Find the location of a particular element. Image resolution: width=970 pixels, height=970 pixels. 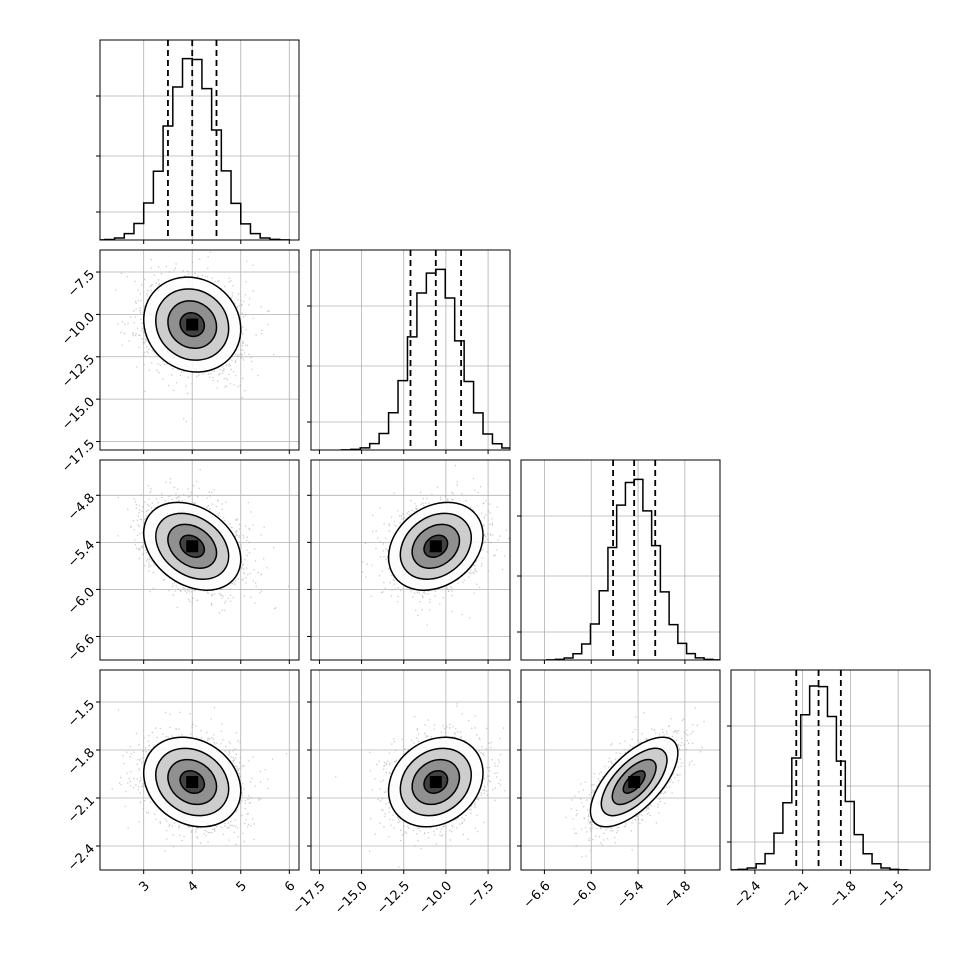

y-tick-label: −7.5 is located at coordinates (81, 283).